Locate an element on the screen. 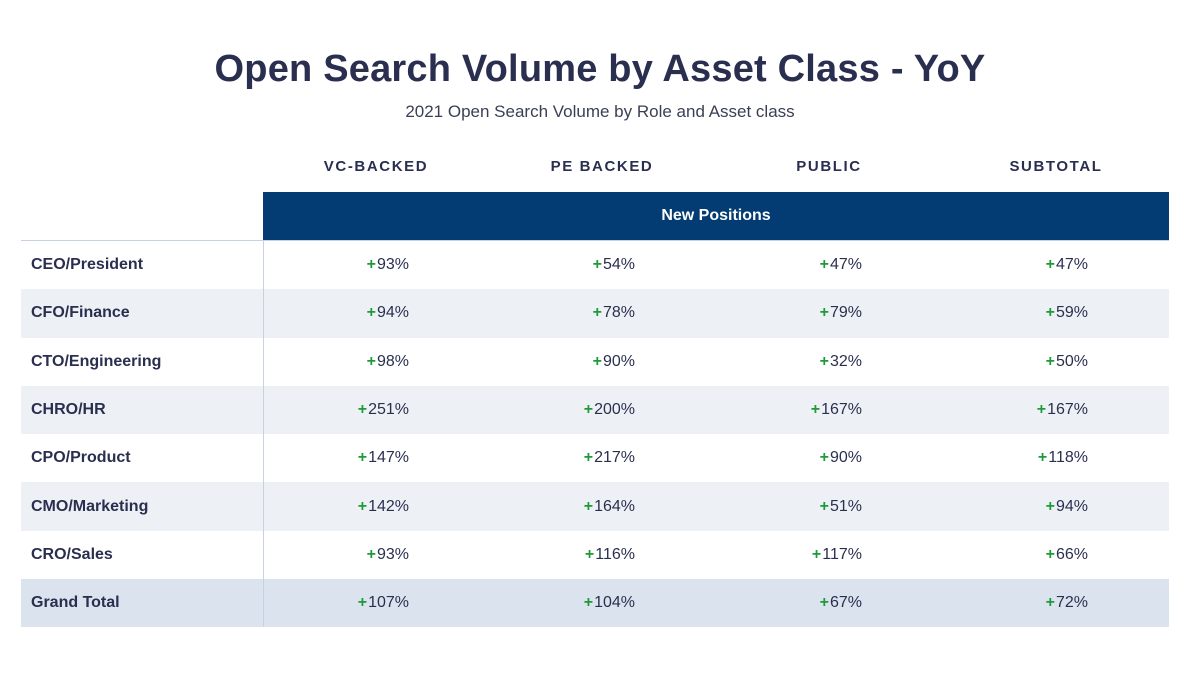 Image resolution: width=1200 pixels, height=682 pixels. table-cell: +32% is located at coordinates (802, 362).